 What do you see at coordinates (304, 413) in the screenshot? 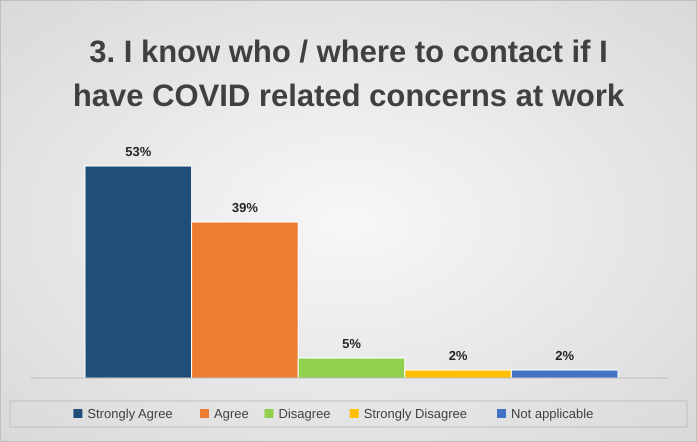
I see `legend-label: Disagree` at bounding box center [304, 413].